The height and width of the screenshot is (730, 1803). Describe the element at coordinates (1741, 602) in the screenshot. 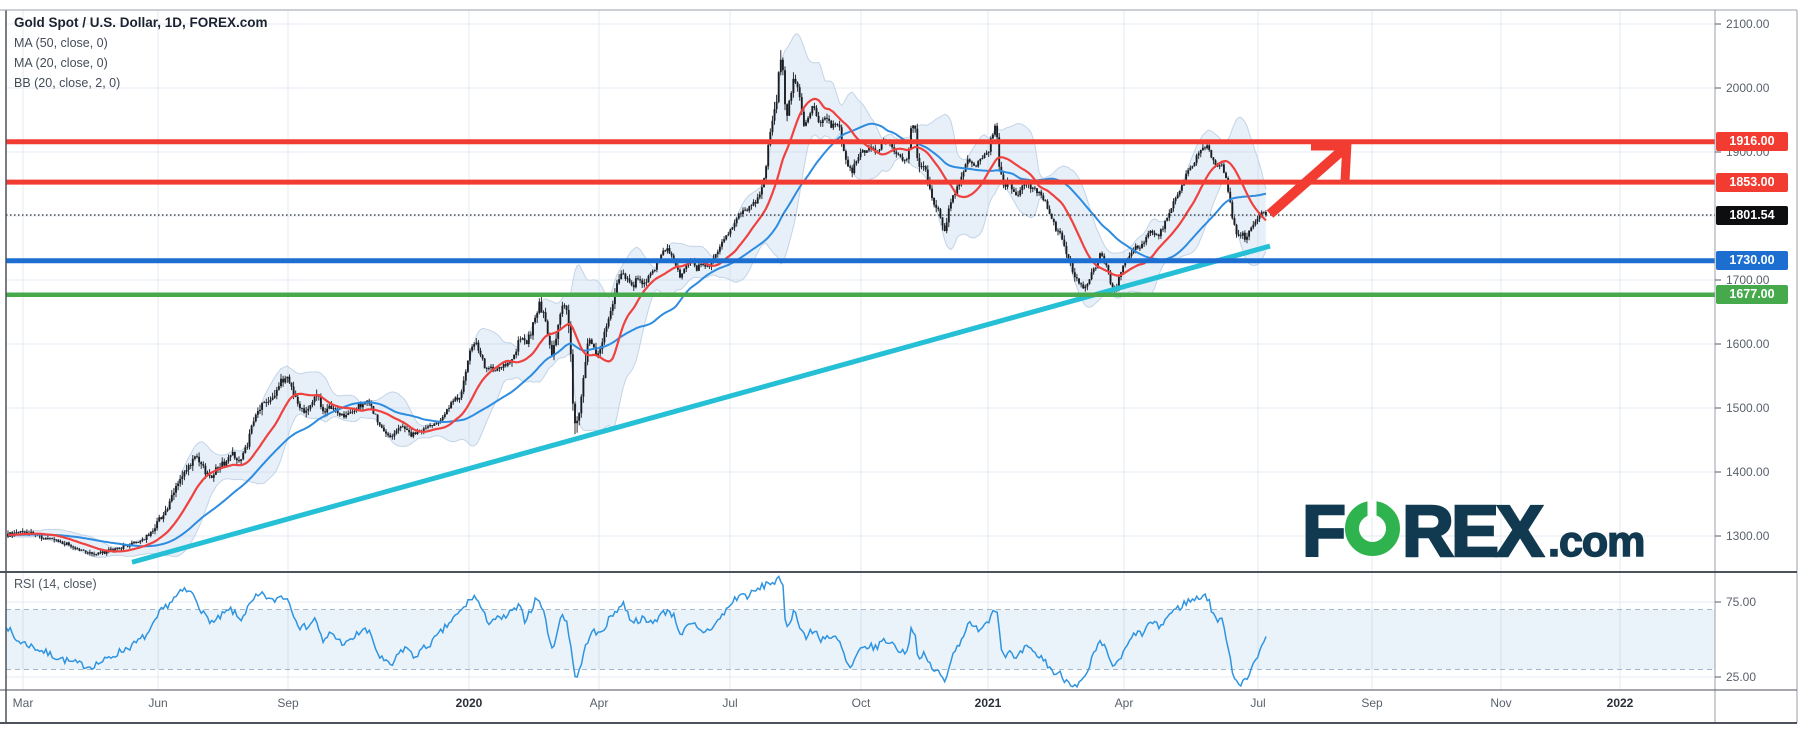

I see `rsi-tick-label-75.00: 75.00` at that location.